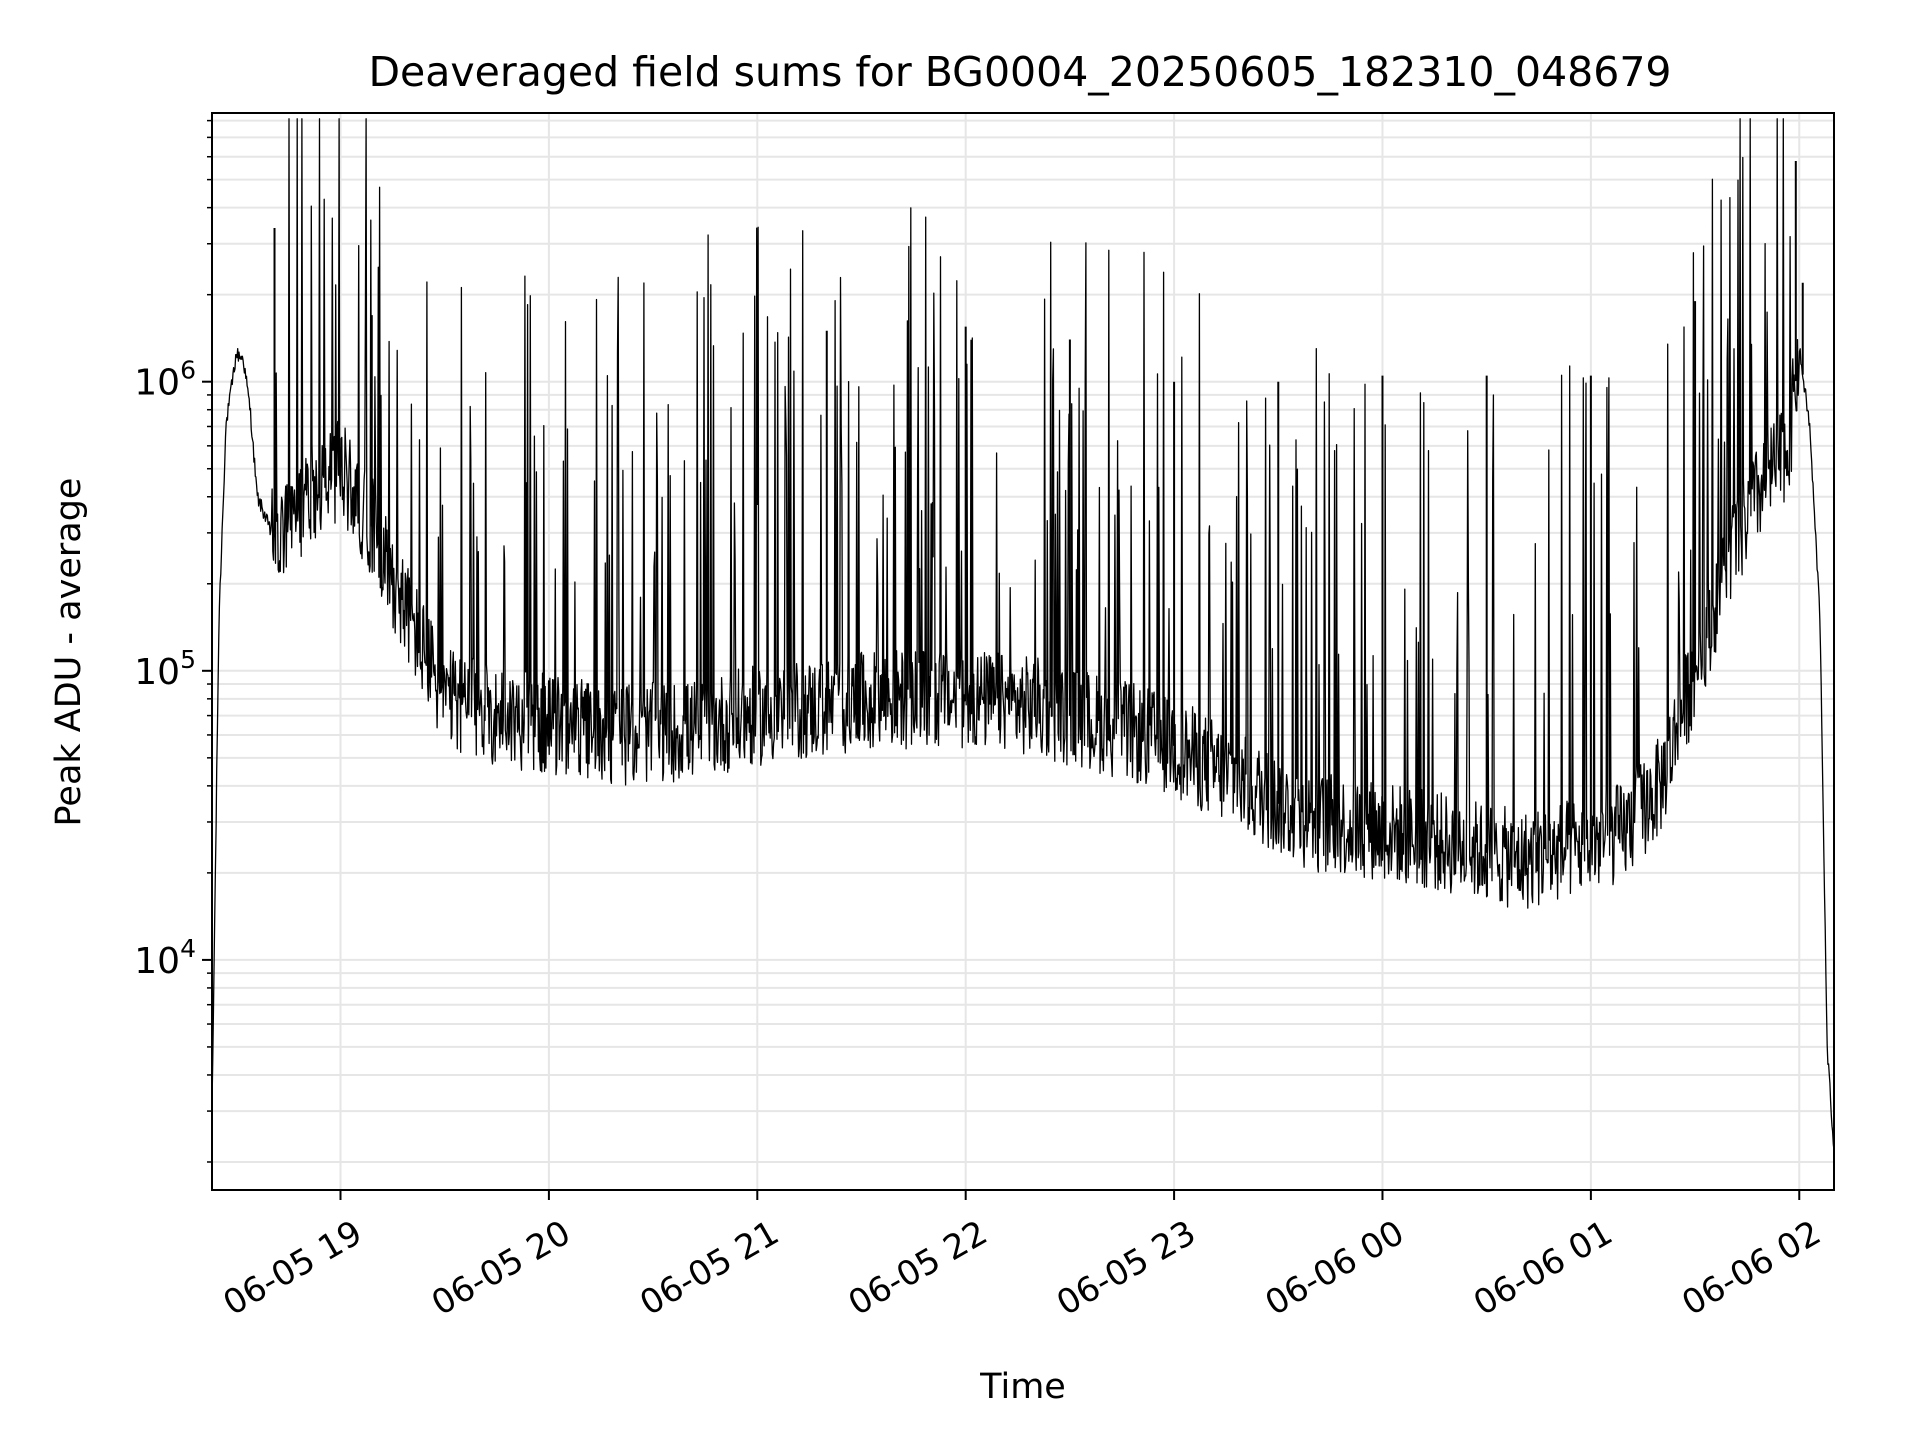 The width and height of the screenshot is (1920, 1440). Describe the element at coordinates (69, 652) in the screenshot. I see `y-axis-label: Peak ADU - average` at that location.